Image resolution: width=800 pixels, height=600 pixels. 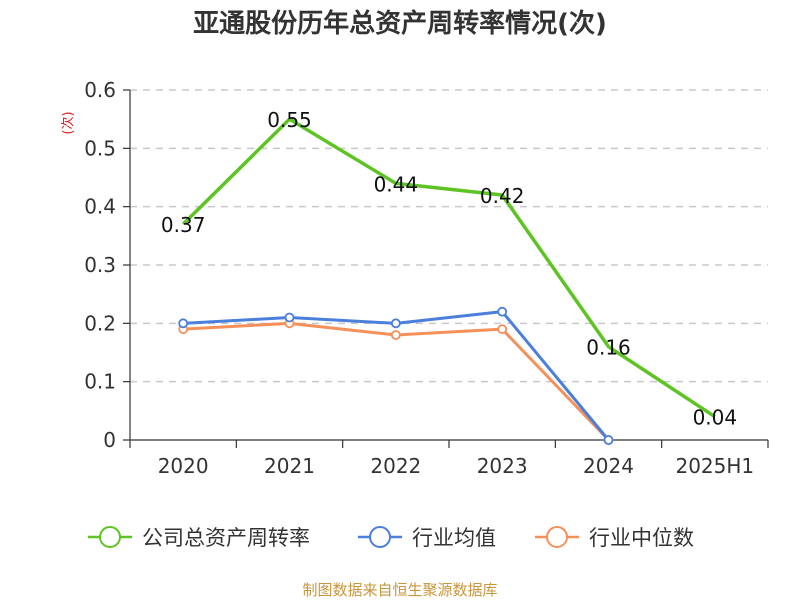 What do you see at coordinates (454, 538) in the screenshot?
I see `legend-label: 行业均值` at bounding box center [454, 538].